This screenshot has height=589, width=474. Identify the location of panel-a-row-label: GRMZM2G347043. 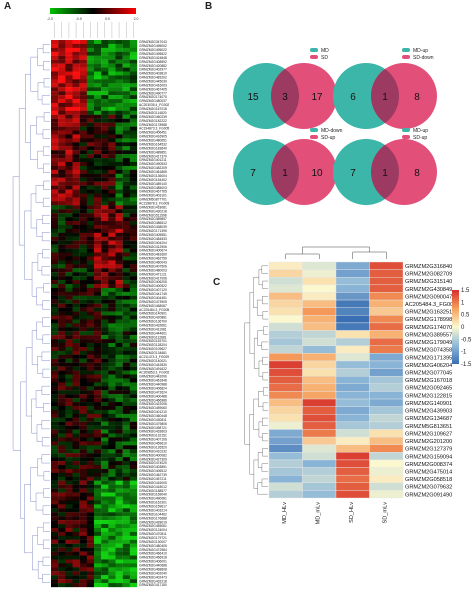
(153, 42).